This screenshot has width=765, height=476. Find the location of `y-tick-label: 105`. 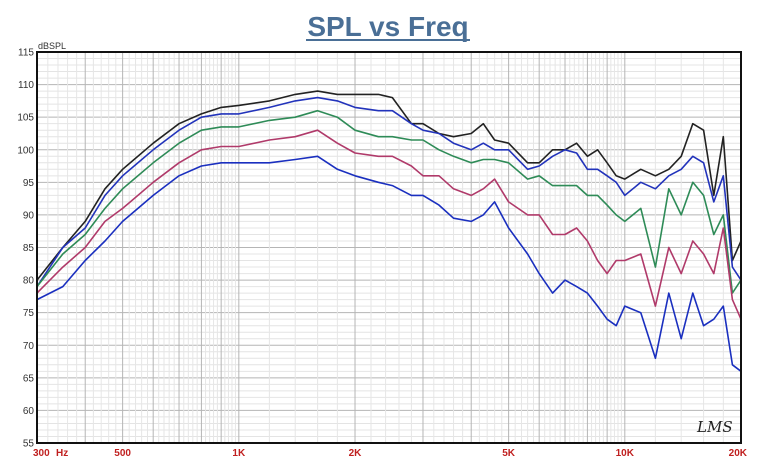

y-tick-label: 105 is located at coordinates (25, 118).